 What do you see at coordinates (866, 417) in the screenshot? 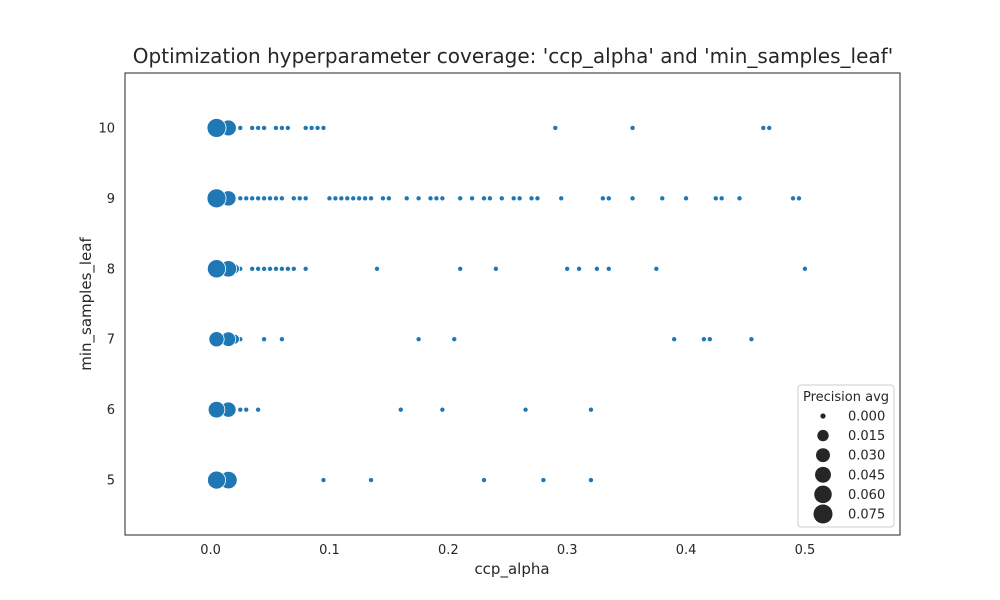
I see `legend-entry-label: 0.000` at bounding box center [866, 417].